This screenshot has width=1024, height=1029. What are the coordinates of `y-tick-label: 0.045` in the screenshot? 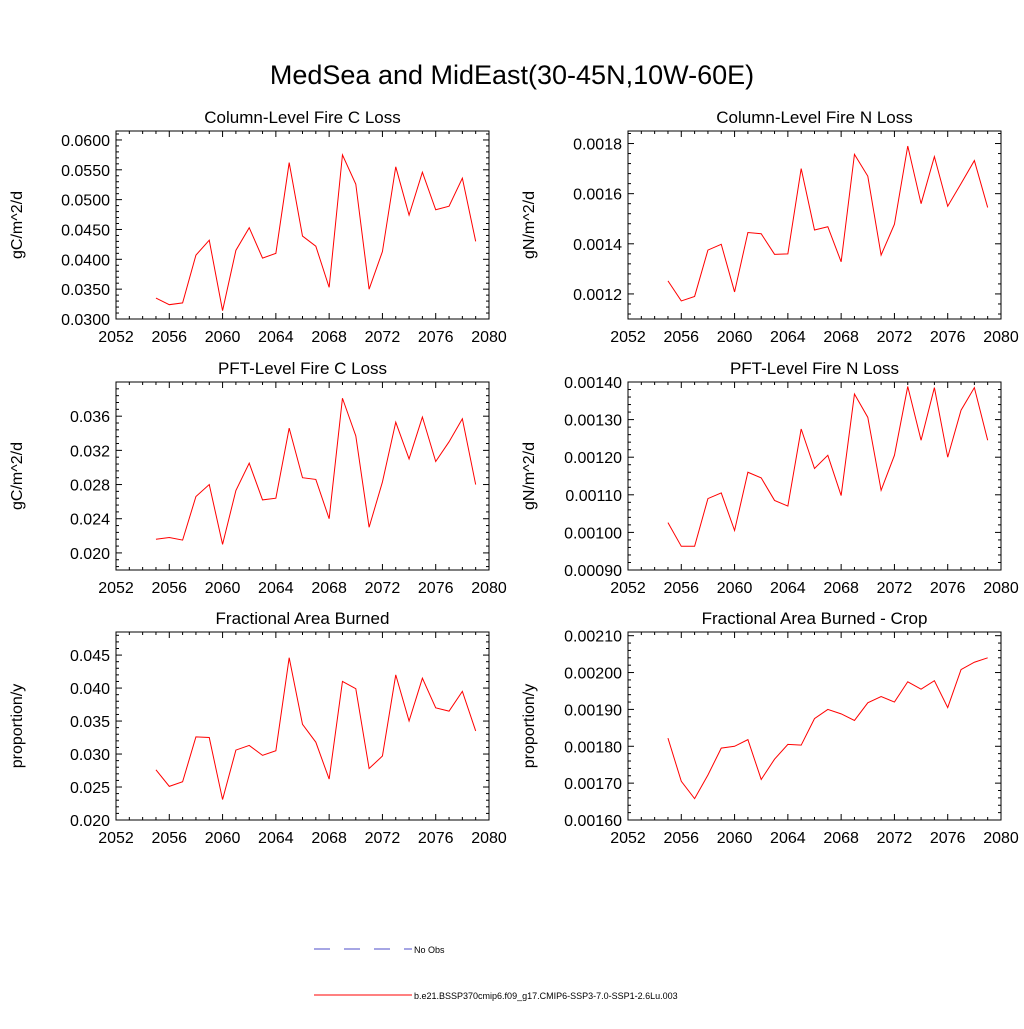 It's located at (90, 656).